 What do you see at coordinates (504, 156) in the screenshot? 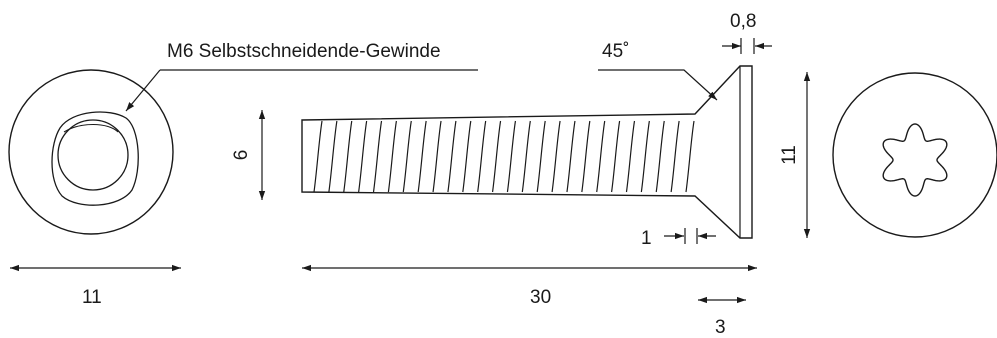
I see `thread-crests` at bounding box center [504, 156].